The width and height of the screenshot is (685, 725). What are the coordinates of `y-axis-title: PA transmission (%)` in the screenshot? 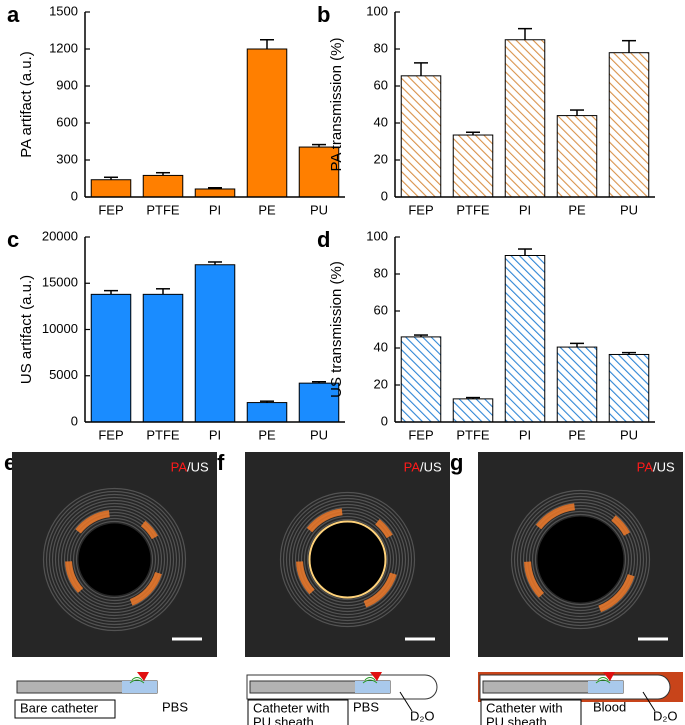 It's located at (336, 105).